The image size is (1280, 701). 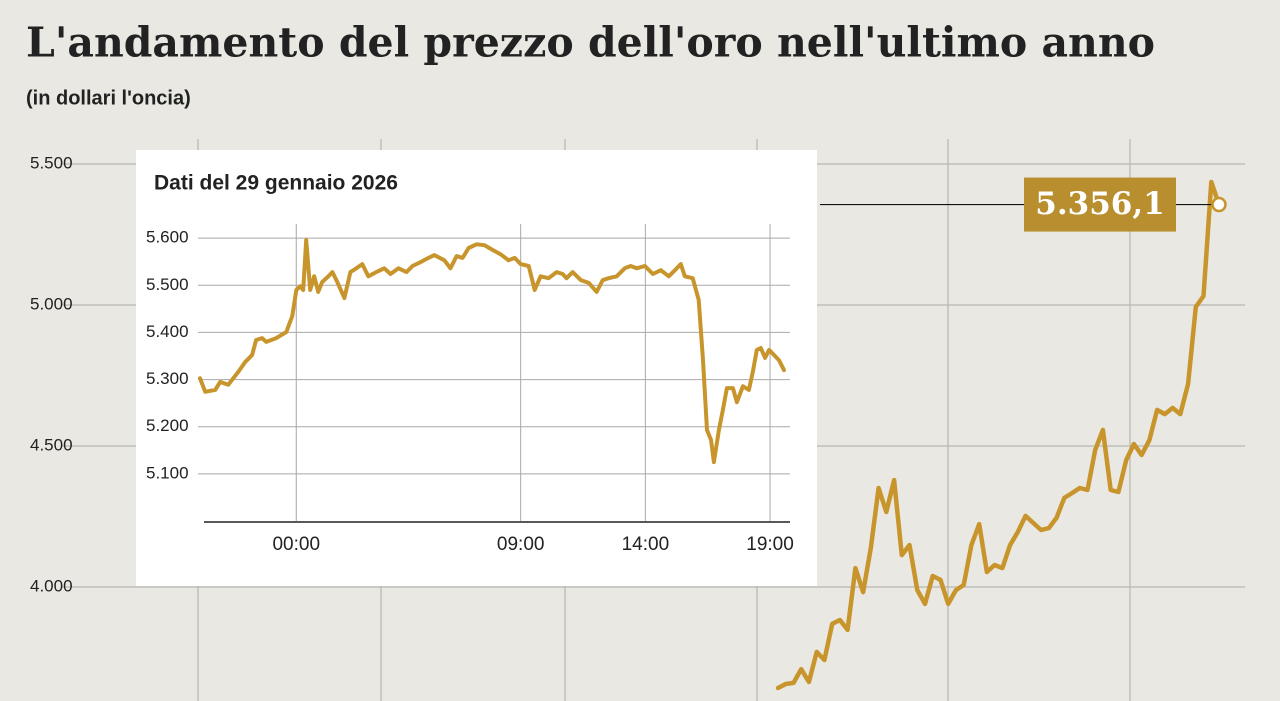 What do you see at coordinates (1219, 204) in the screenshot?
I see `last-point` at bounding box center [1219, 204].